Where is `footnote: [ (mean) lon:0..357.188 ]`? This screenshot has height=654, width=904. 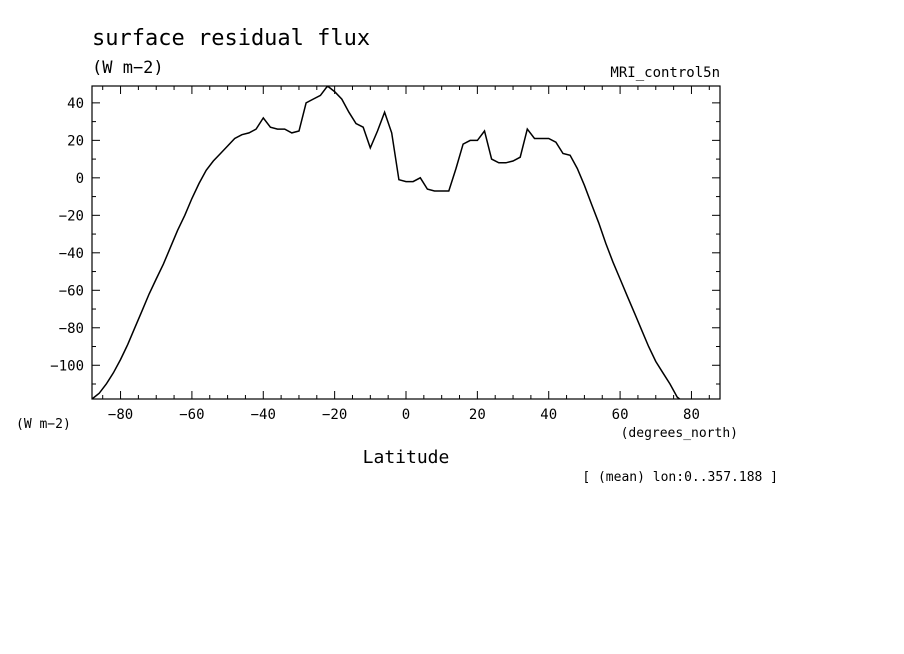 footnote: [ (mean) lon:0..357.188 ] is located at coordinates (680, 477).